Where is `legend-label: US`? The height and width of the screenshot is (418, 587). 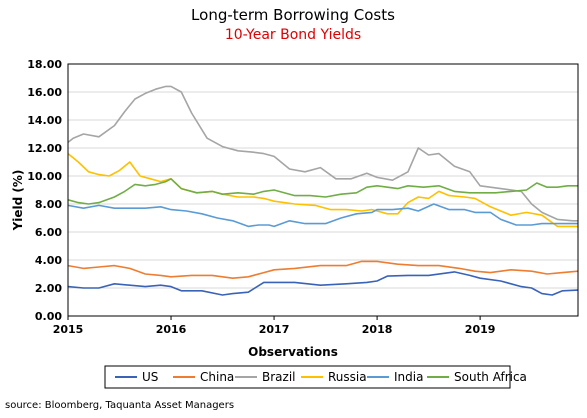 legend-label: US is located at coordinates (150, 377).